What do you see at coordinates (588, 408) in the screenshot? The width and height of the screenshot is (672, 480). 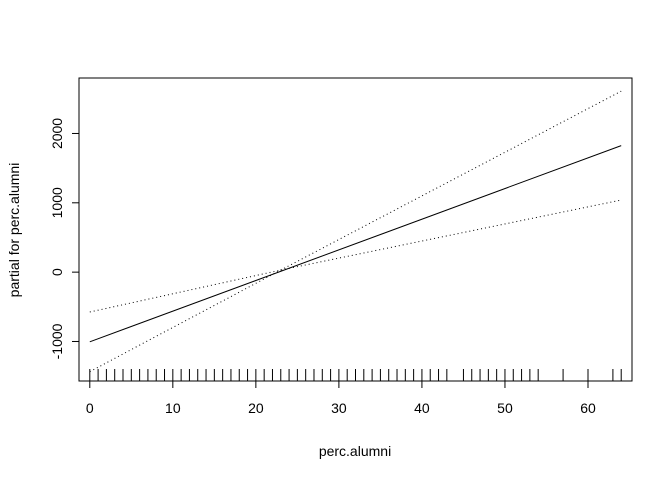 I see `x-tick-label: 60` at bounding box center [588, 408].